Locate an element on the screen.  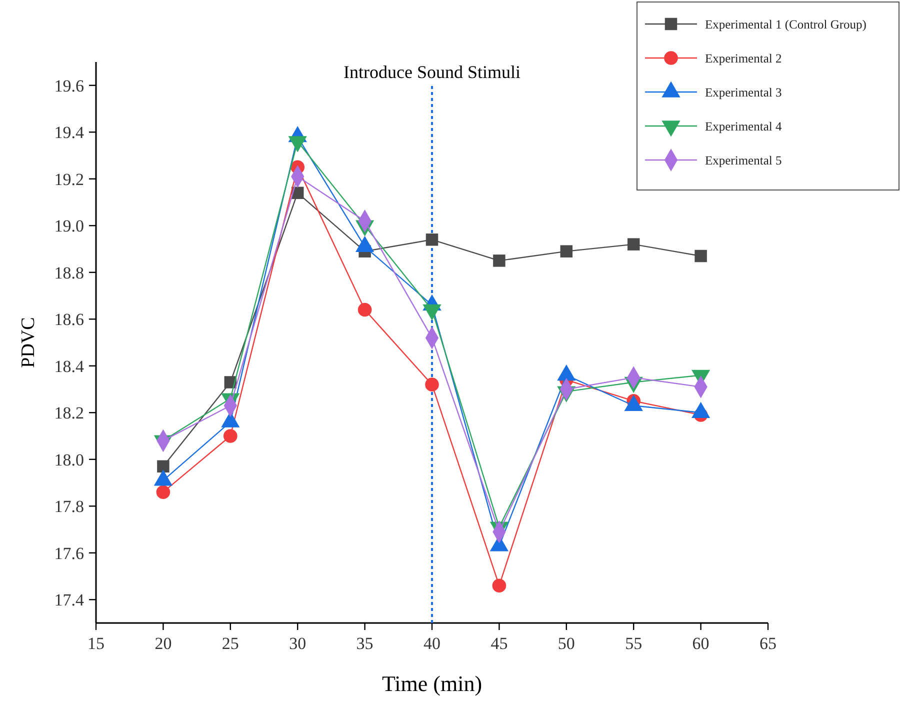
legend-label: Experimental 2 is located at coordinates (743, 58).